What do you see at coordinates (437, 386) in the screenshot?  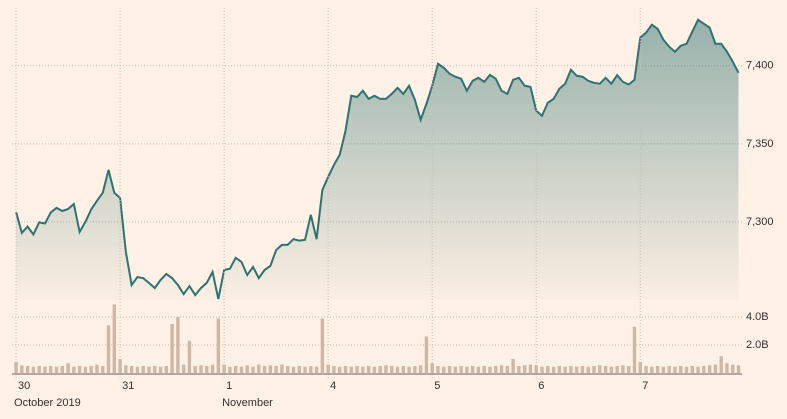 I see `x-tick-label: 5` at bounding box center [437, 386].